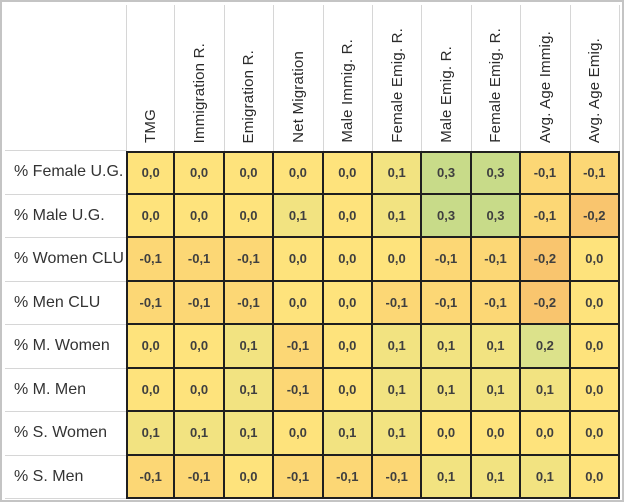 The image size is (624, 502). Describe the element at coordinates (151, 78) in the screenshot. I see `column-header: TMG` at that location.